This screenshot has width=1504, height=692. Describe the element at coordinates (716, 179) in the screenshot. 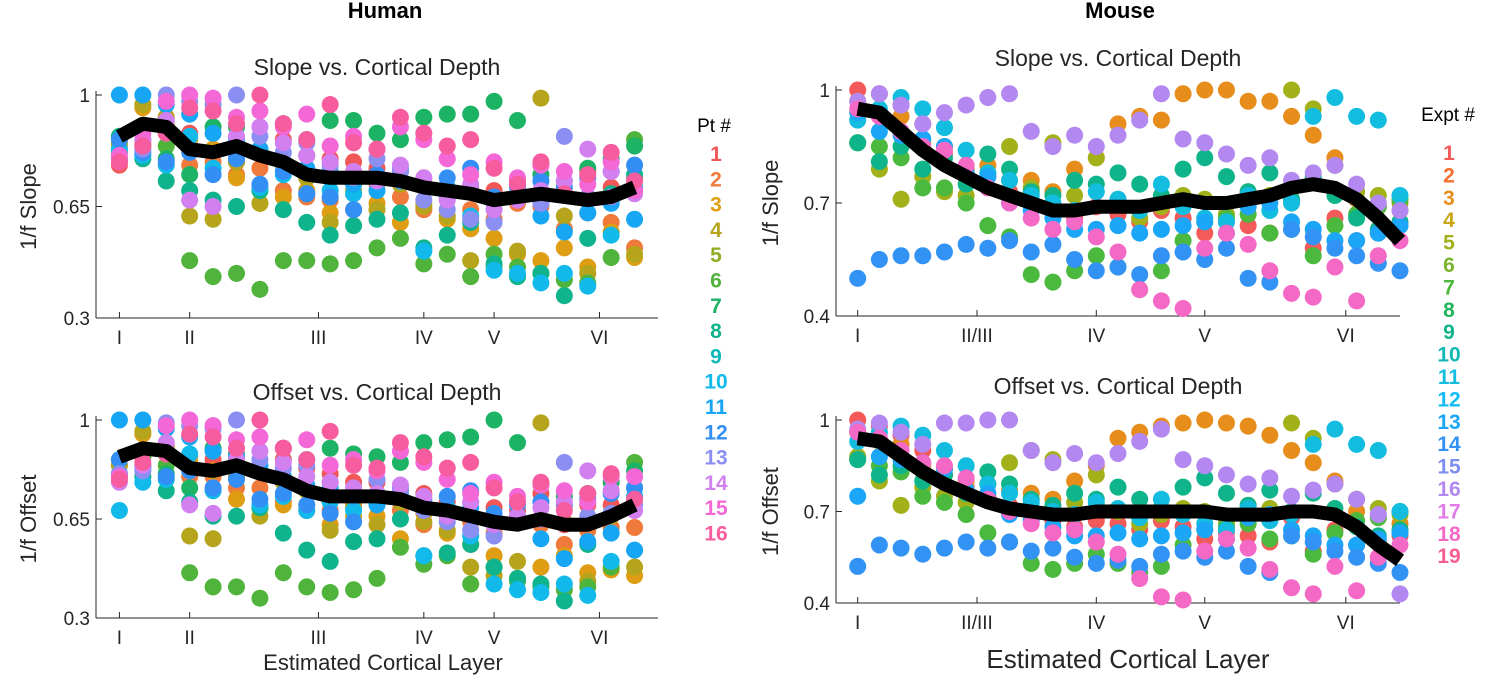

I see `legend-entry-2: 2` at that location.